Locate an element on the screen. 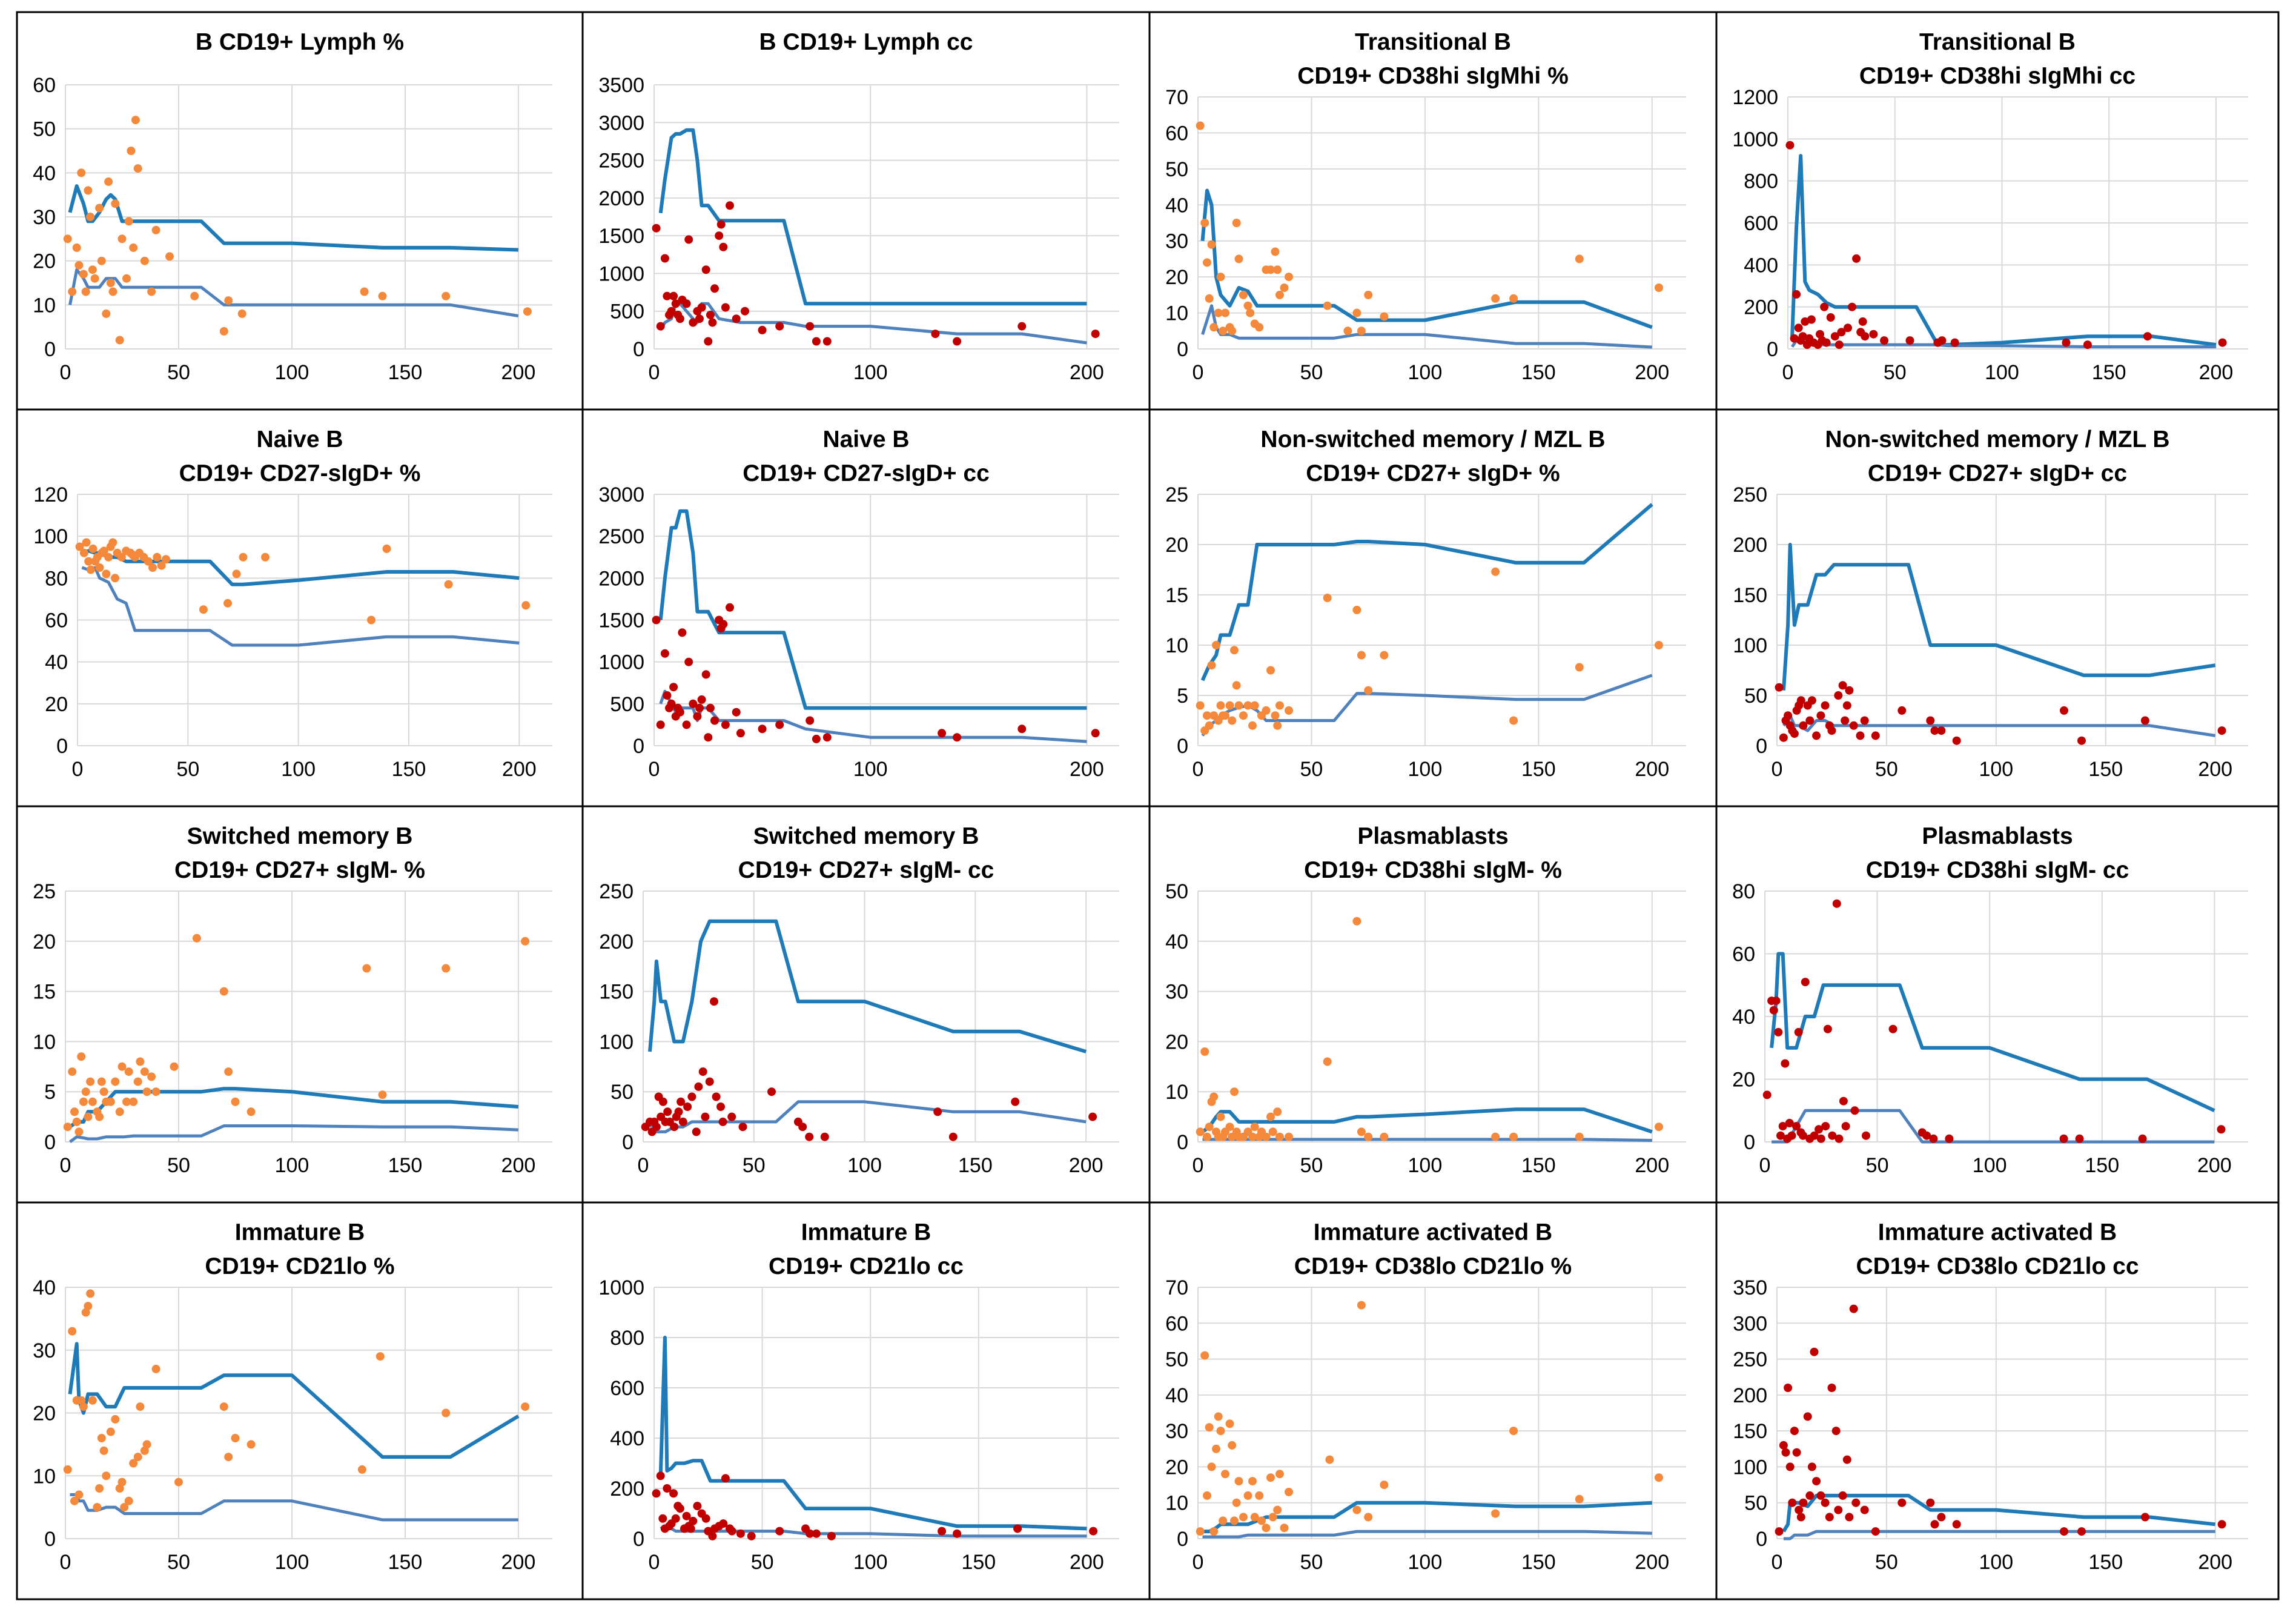 The width and height of the screenshot is (2296, 1615). chart-title: CD19+ CD38hi sIgM- % is located at coordinates (1433, 870).